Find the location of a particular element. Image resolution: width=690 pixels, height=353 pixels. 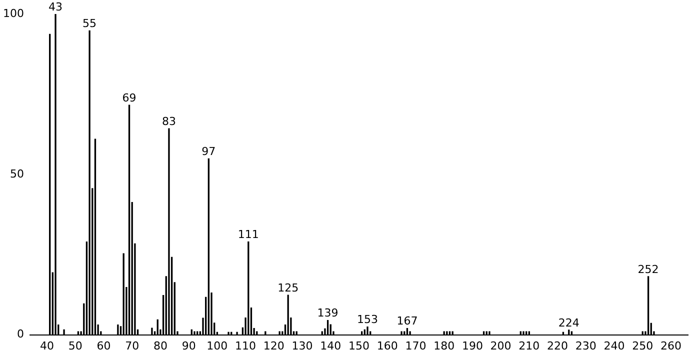

x-tick-label: 230 is located at coordinates (585, 345).